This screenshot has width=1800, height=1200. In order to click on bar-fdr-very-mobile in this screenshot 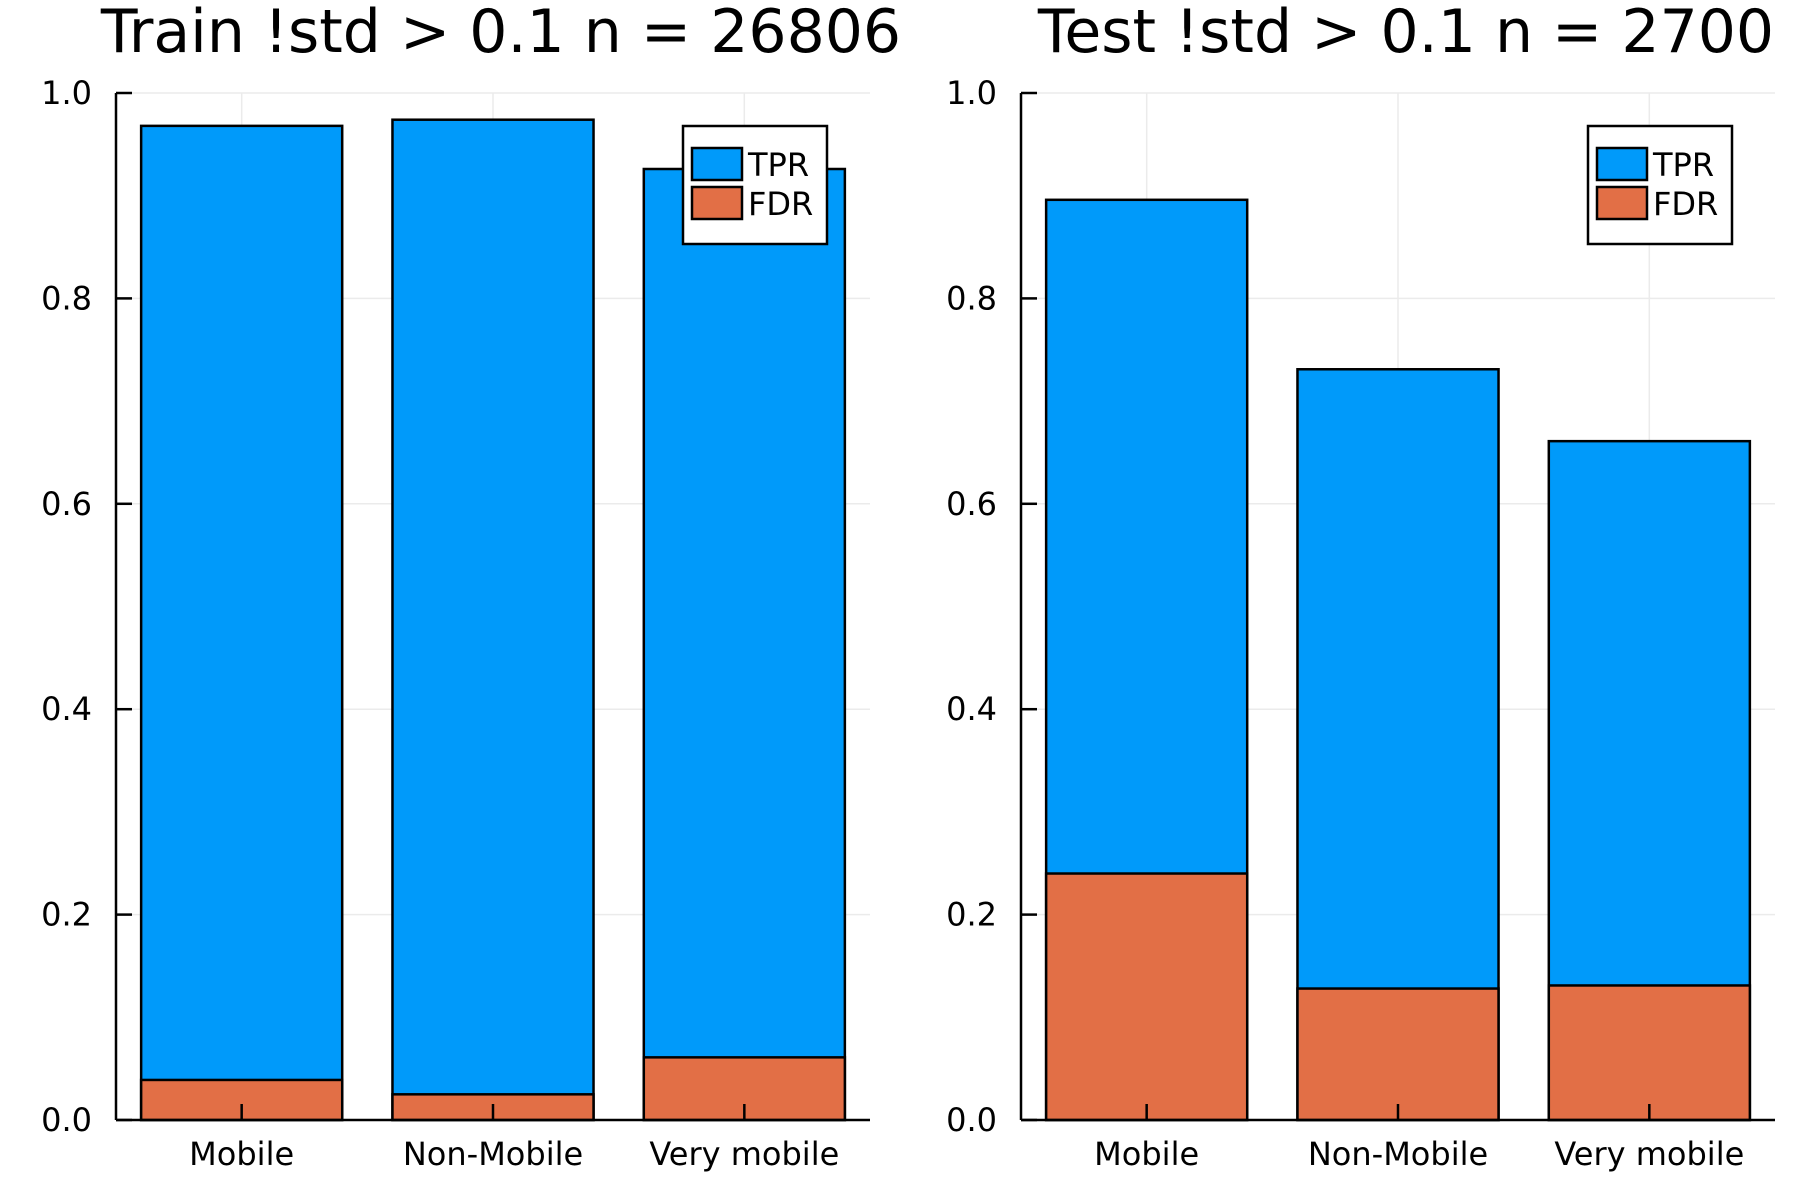, I will do `click(1649, 1053)`.